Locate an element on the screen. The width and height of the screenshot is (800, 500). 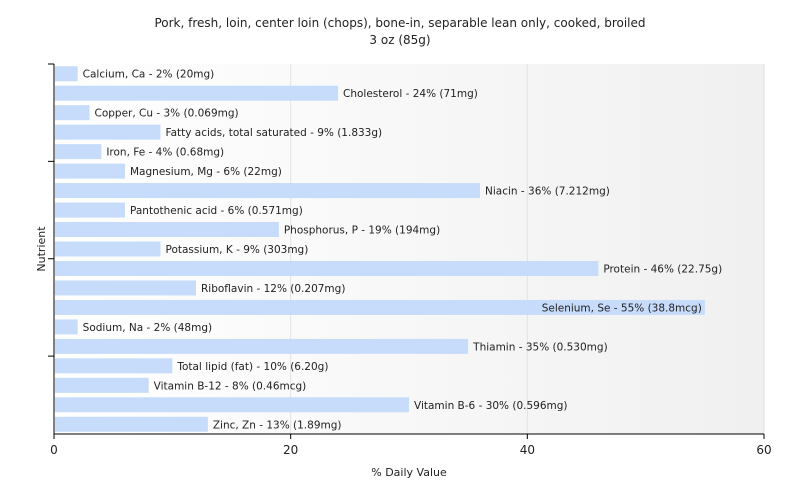
bar-label-11: Riboflavin - 12% (0.207mg) is located at coordinates (273, 289).